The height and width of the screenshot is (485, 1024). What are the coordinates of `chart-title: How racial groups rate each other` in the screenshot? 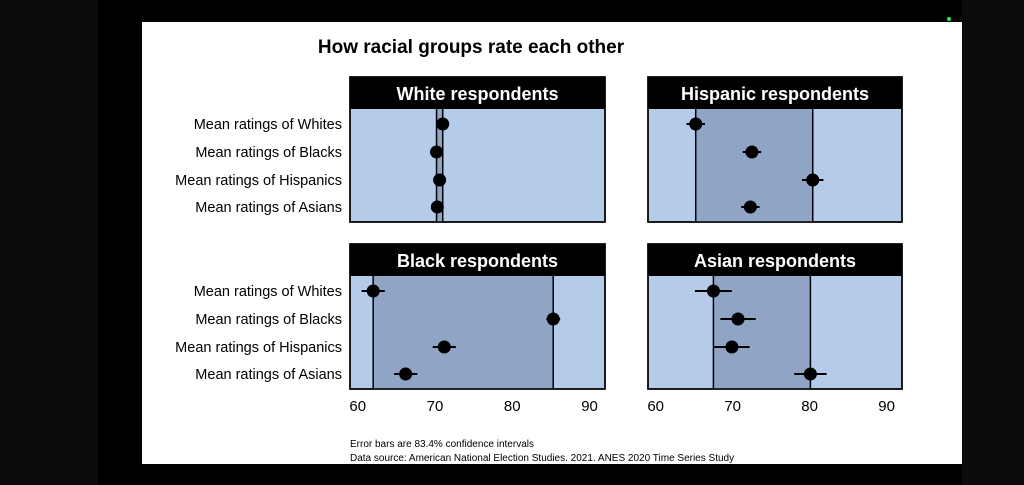 It's located at (471, 47).